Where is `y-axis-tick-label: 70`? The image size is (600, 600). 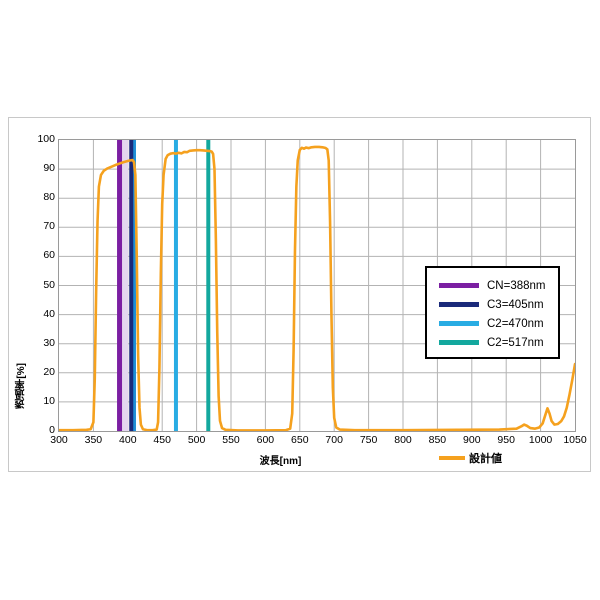 y-axis-tick-label: 70 is located at coordinates (49, 226).